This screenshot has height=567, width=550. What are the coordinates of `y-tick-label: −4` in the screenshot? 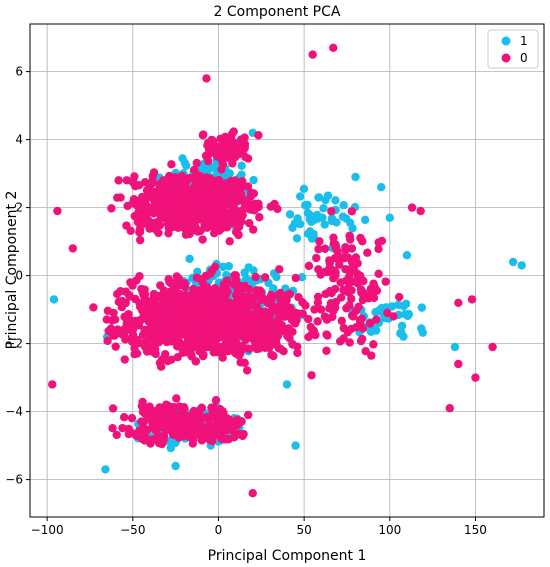 It's located at (14, 412).